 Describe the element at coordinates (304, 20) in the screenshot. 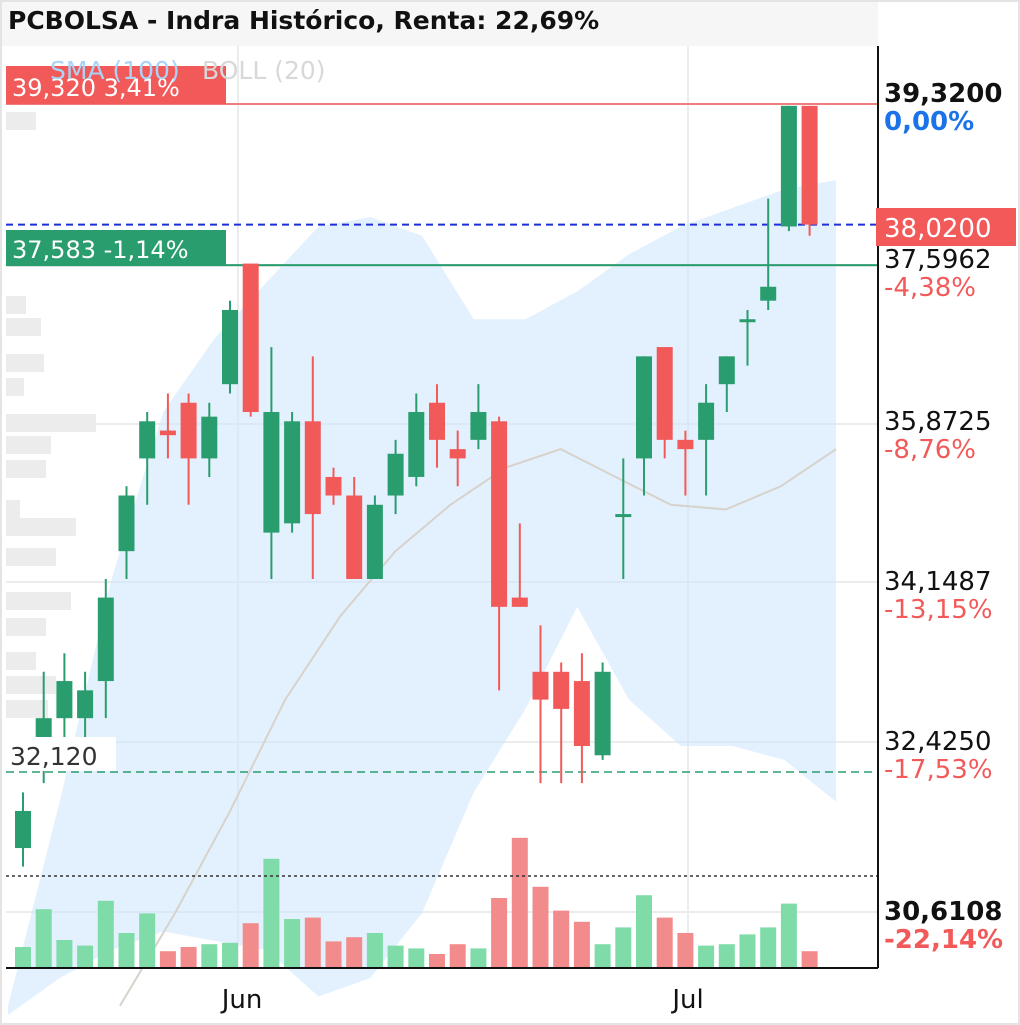

I see `chart-title: PCBOLSA - Indra Histórico, Renta: 22,69%` at that location.